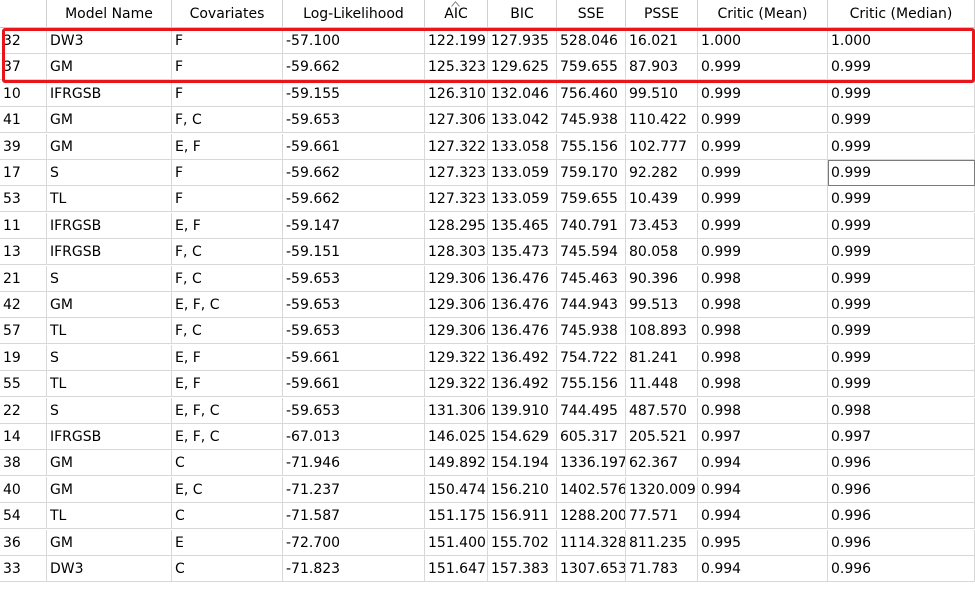 This screenshot has height=592, width=975. What do you see at coordinates (662, 463) in the screenshot?
I see `cell-psse: 62.367` at bounding box center [662, 463].